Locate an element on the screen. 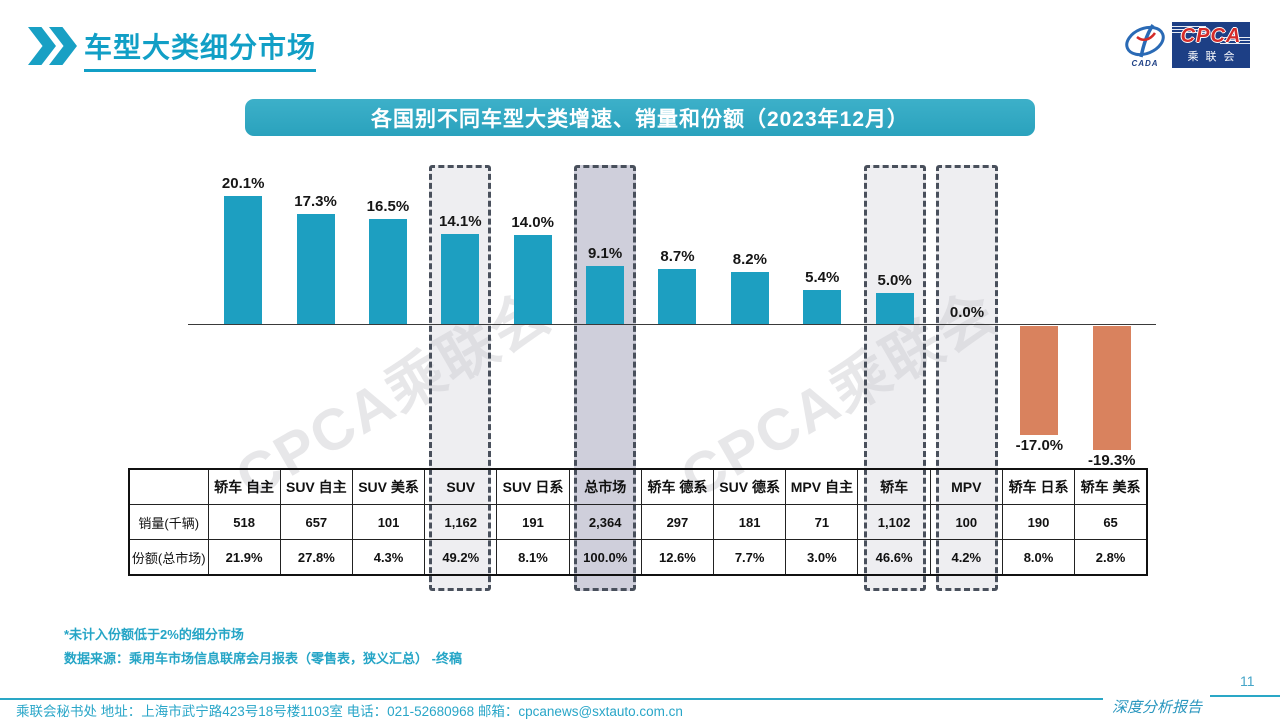 This screenshot has width=1280, height=720. page-number: 11 is located at coordinates (1247, 681).